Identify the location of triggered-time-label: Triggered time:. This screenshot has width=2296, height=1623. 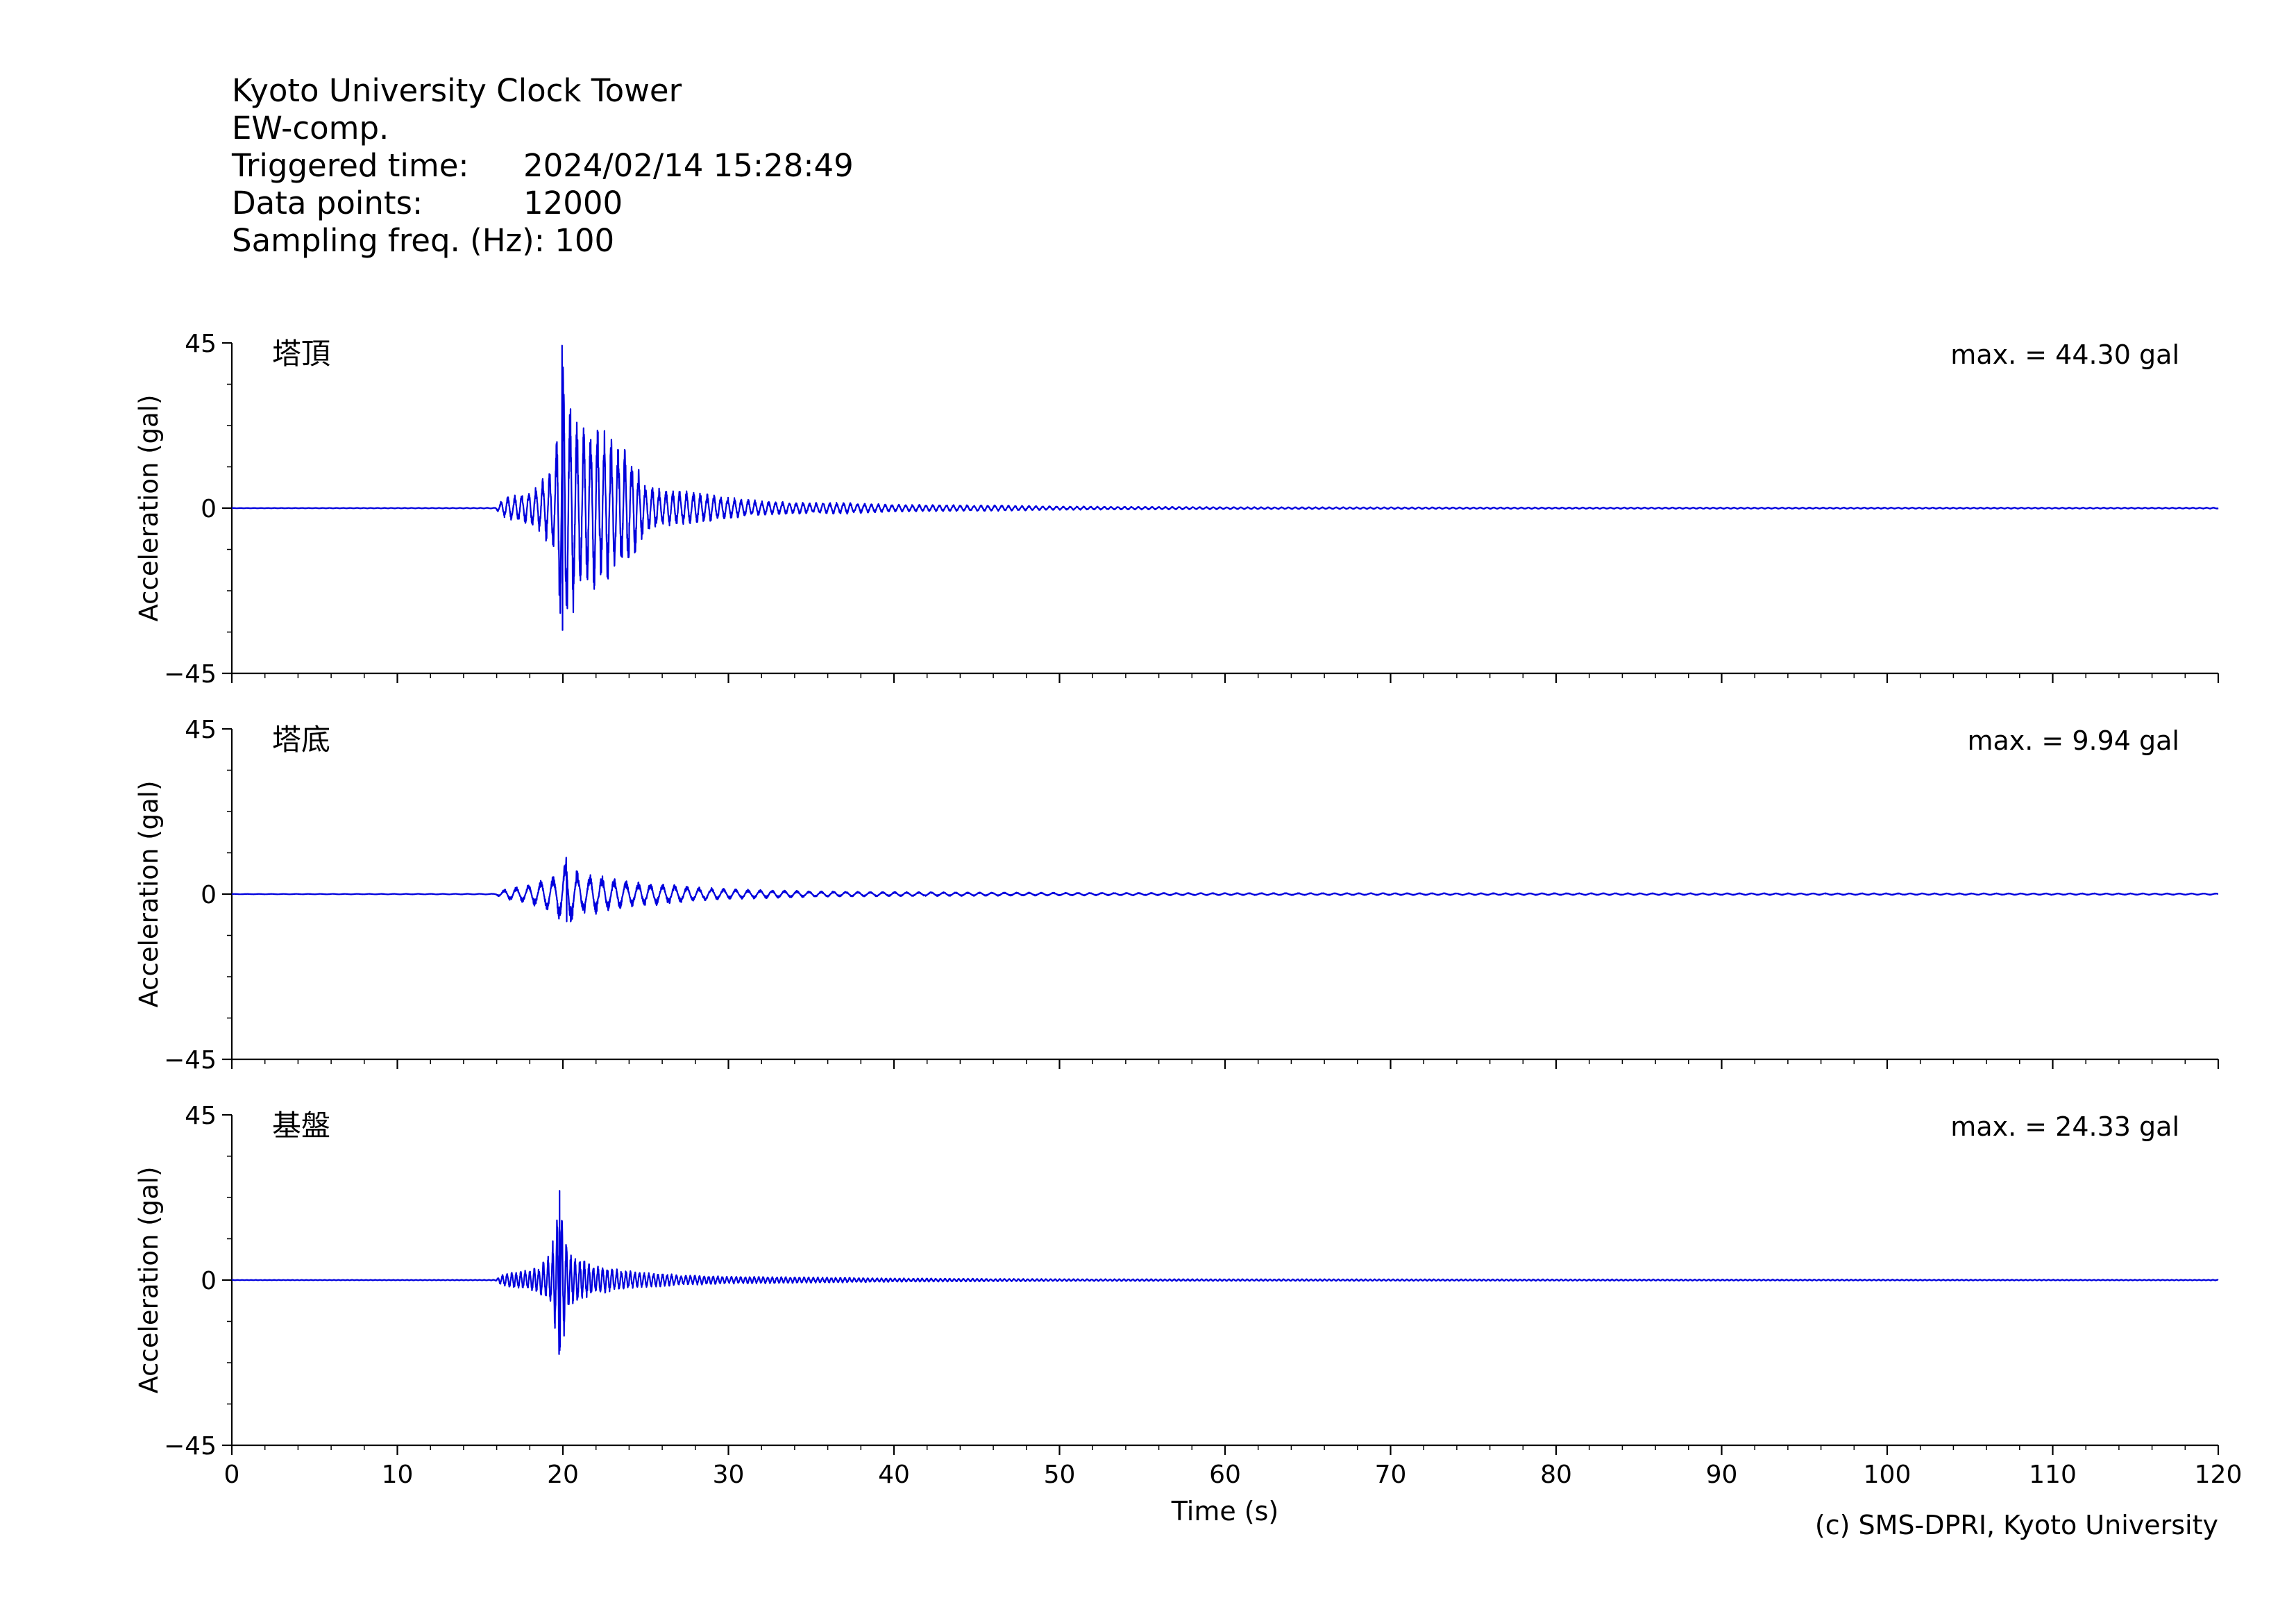
(351, 165).